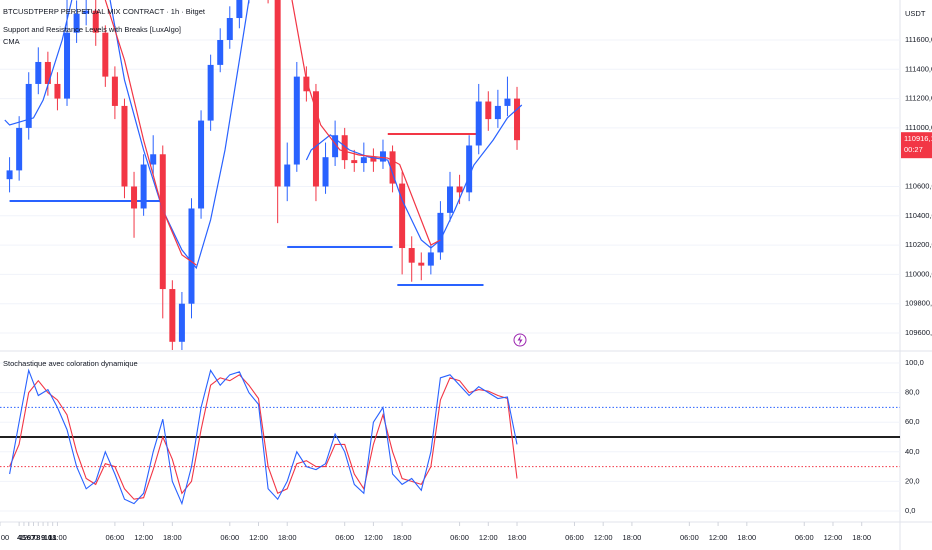  Describe the element at coordinates (24, 537) in the screenshot. I see `x-tick-label: 5` at that location.